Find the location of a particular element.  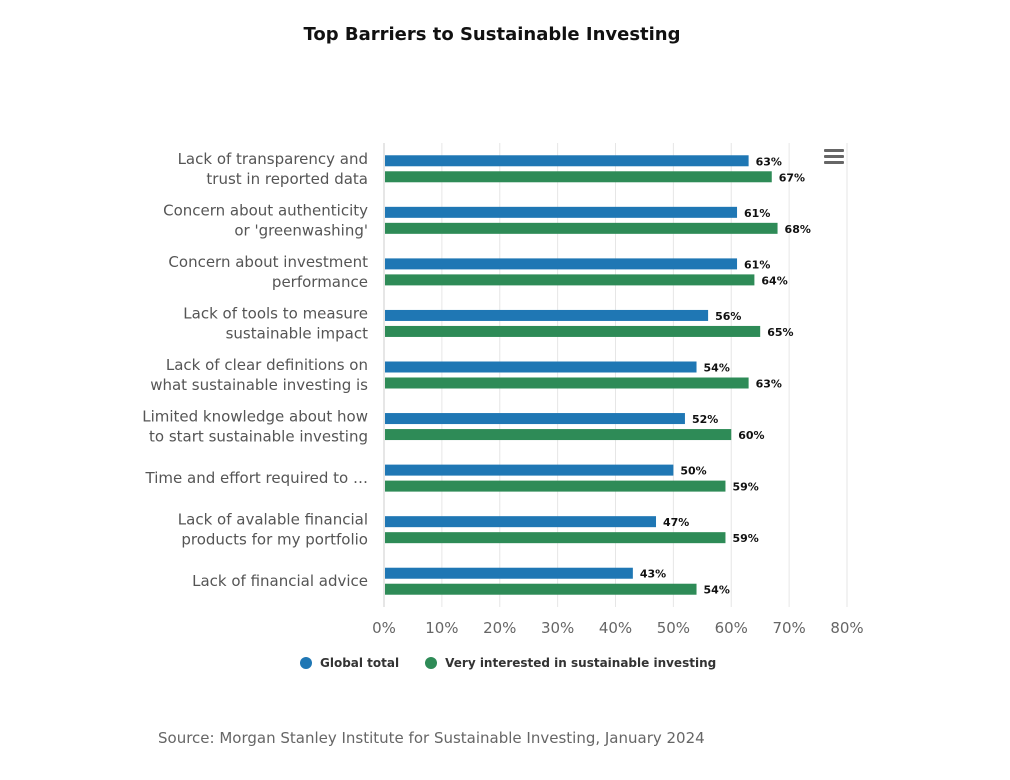

category-label: or 'greenwashing' is located at coordinates (301, 230).